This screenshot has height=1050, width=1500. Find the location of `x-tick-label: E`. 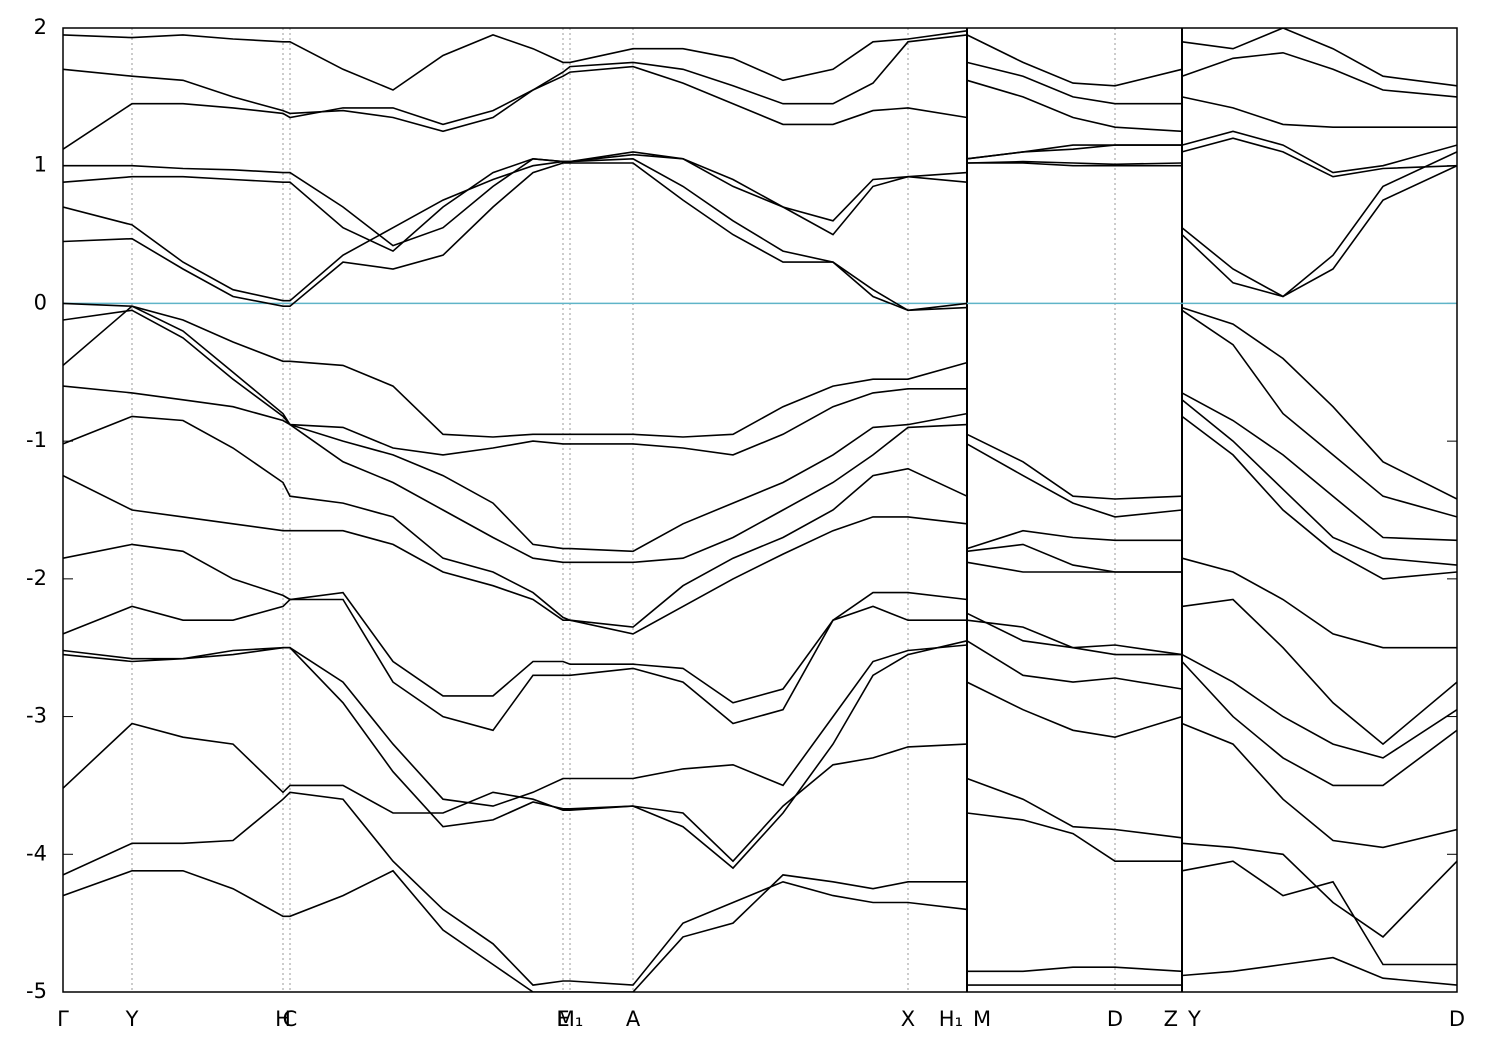

x-tick-label: E is located at coordinates (562, 1019).